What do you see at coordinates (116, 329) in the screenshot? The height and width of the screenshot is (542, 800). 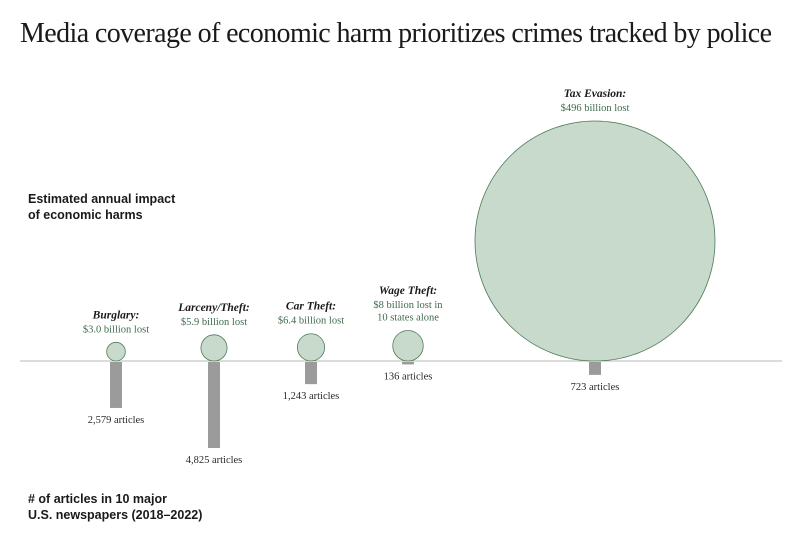 I see `loss-label: $3.0 billion lost` at bounding box center [116, 329].